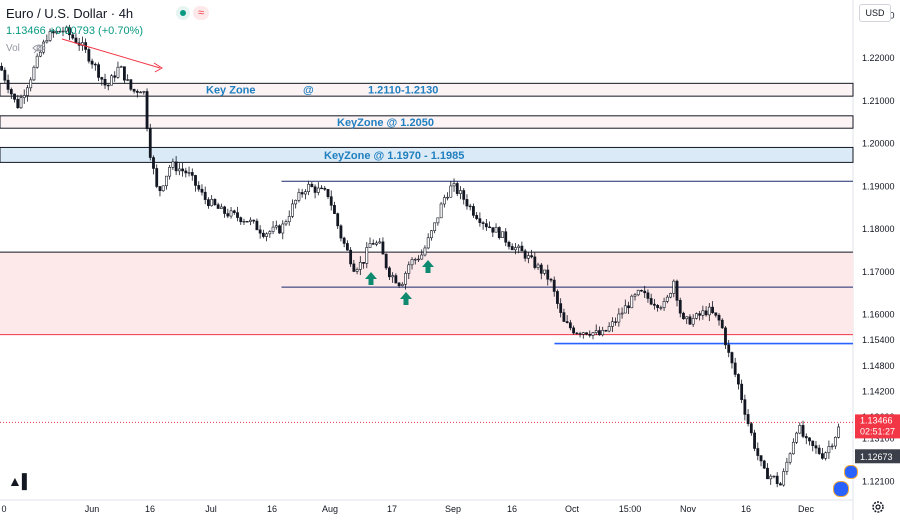 The width and height of the screenshot is (900, 520). What do you see at coordinates (403, 91) in the screenshot?
I see `key-zone-range: 1.2110-1.2130` at bounding box center [403, 91].